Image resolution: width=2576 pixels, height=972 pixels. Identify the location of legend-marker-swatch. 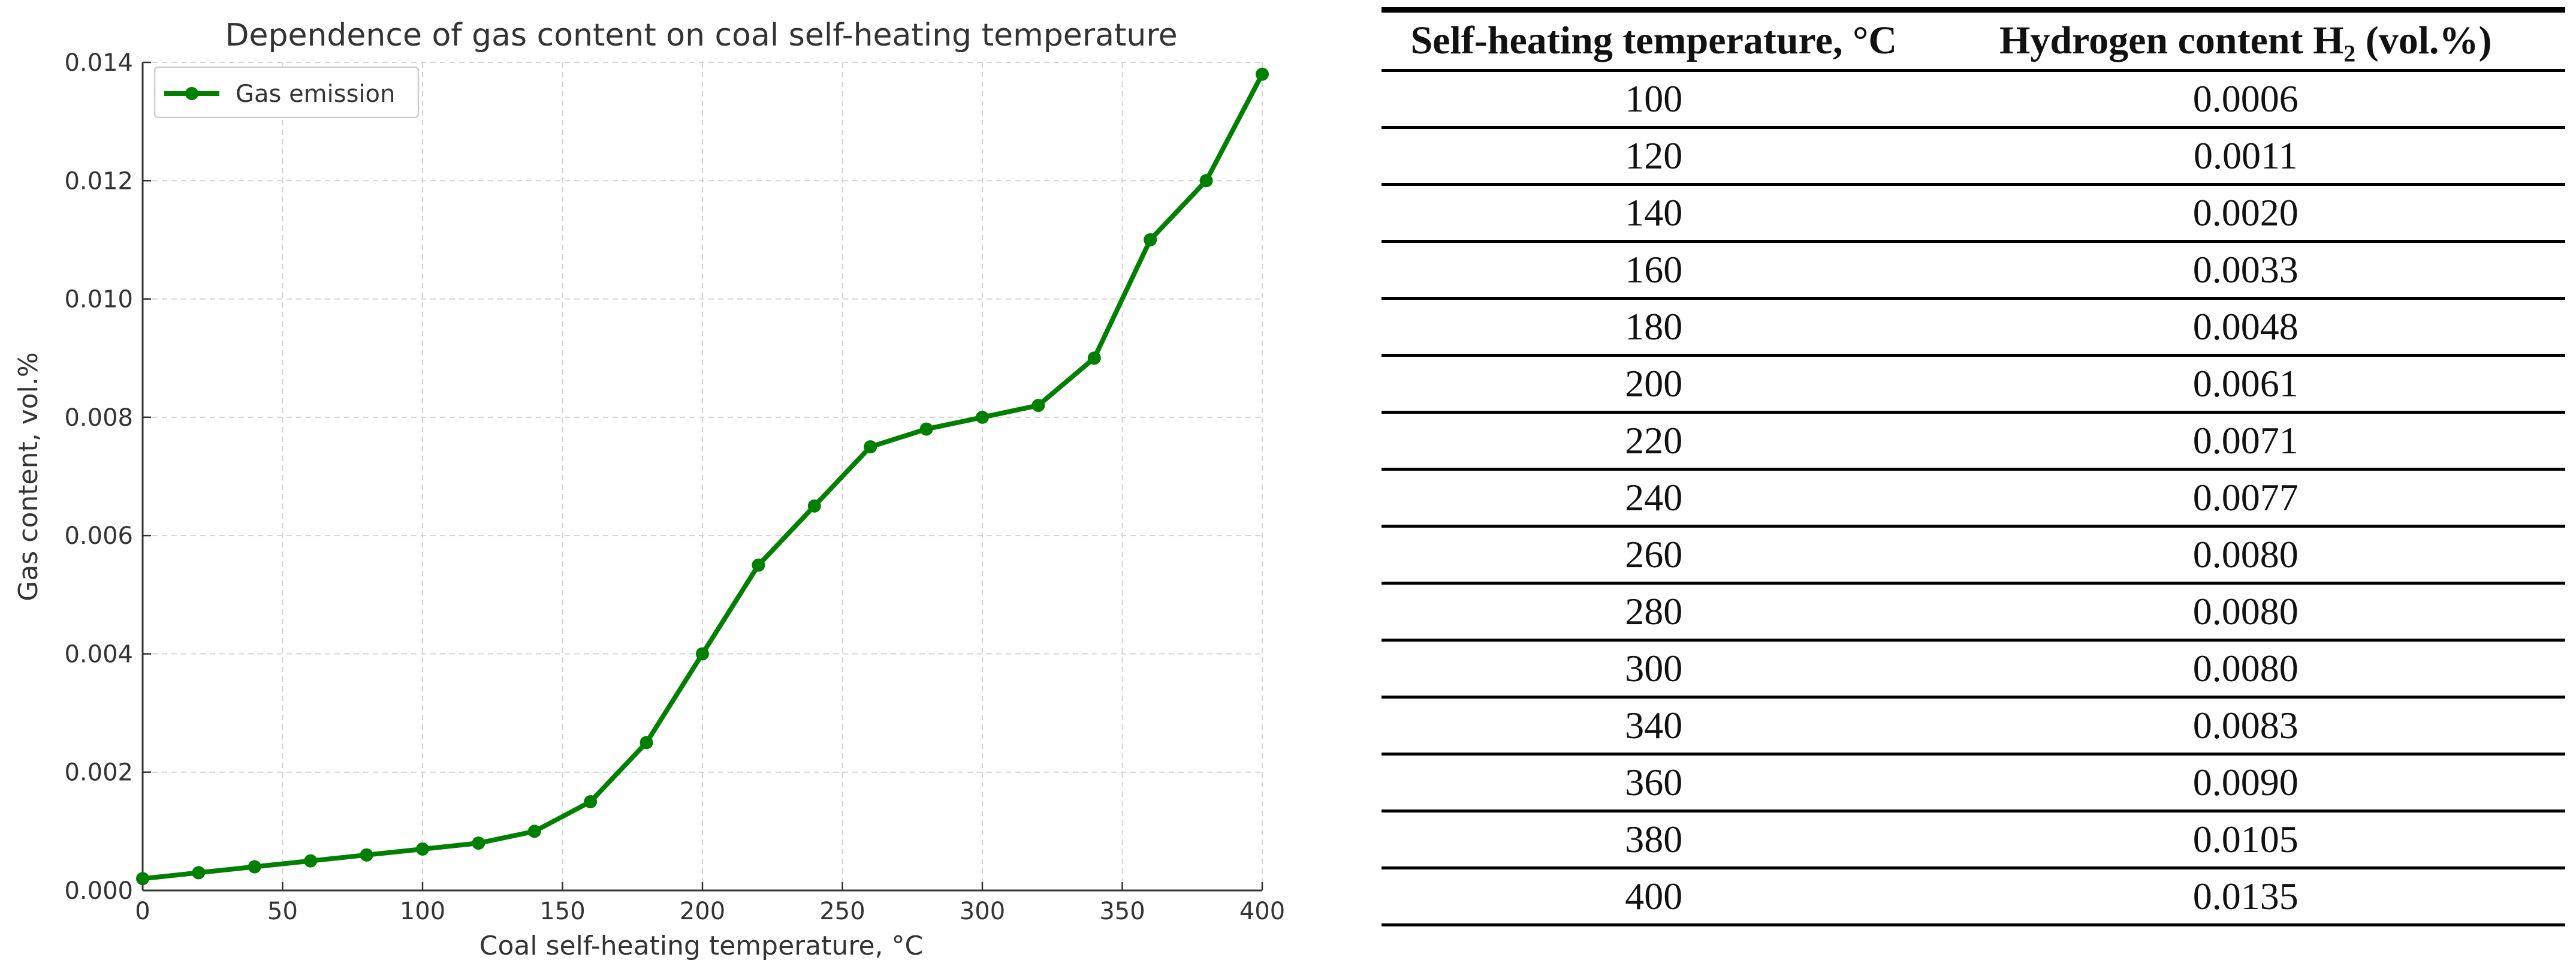
(192, 94).